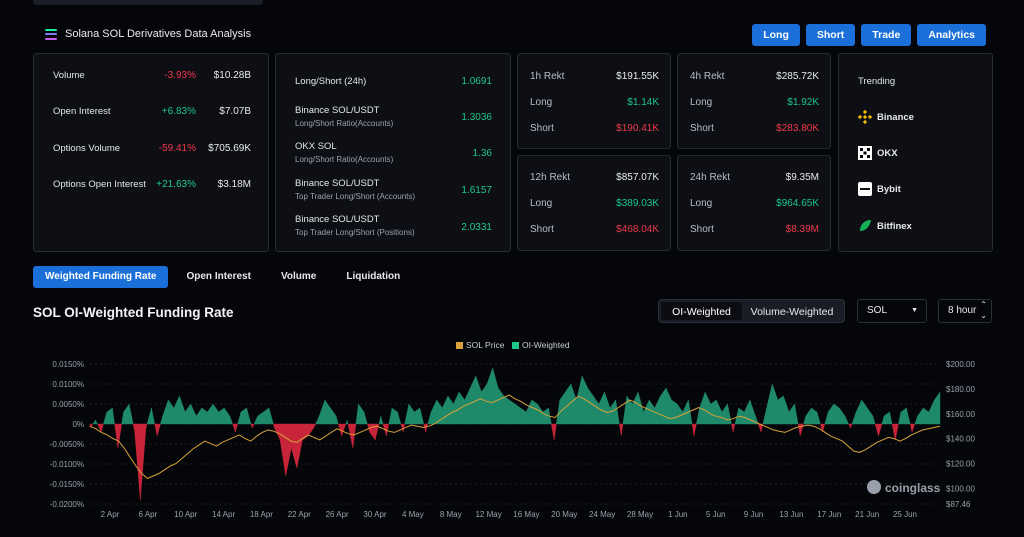 The image size is (1024, 537). What do you see at coordinates (792, 312) in the screenshot?
I see `volume-weighted-option: Volume-Weighted` at bounding box center [792, 312].